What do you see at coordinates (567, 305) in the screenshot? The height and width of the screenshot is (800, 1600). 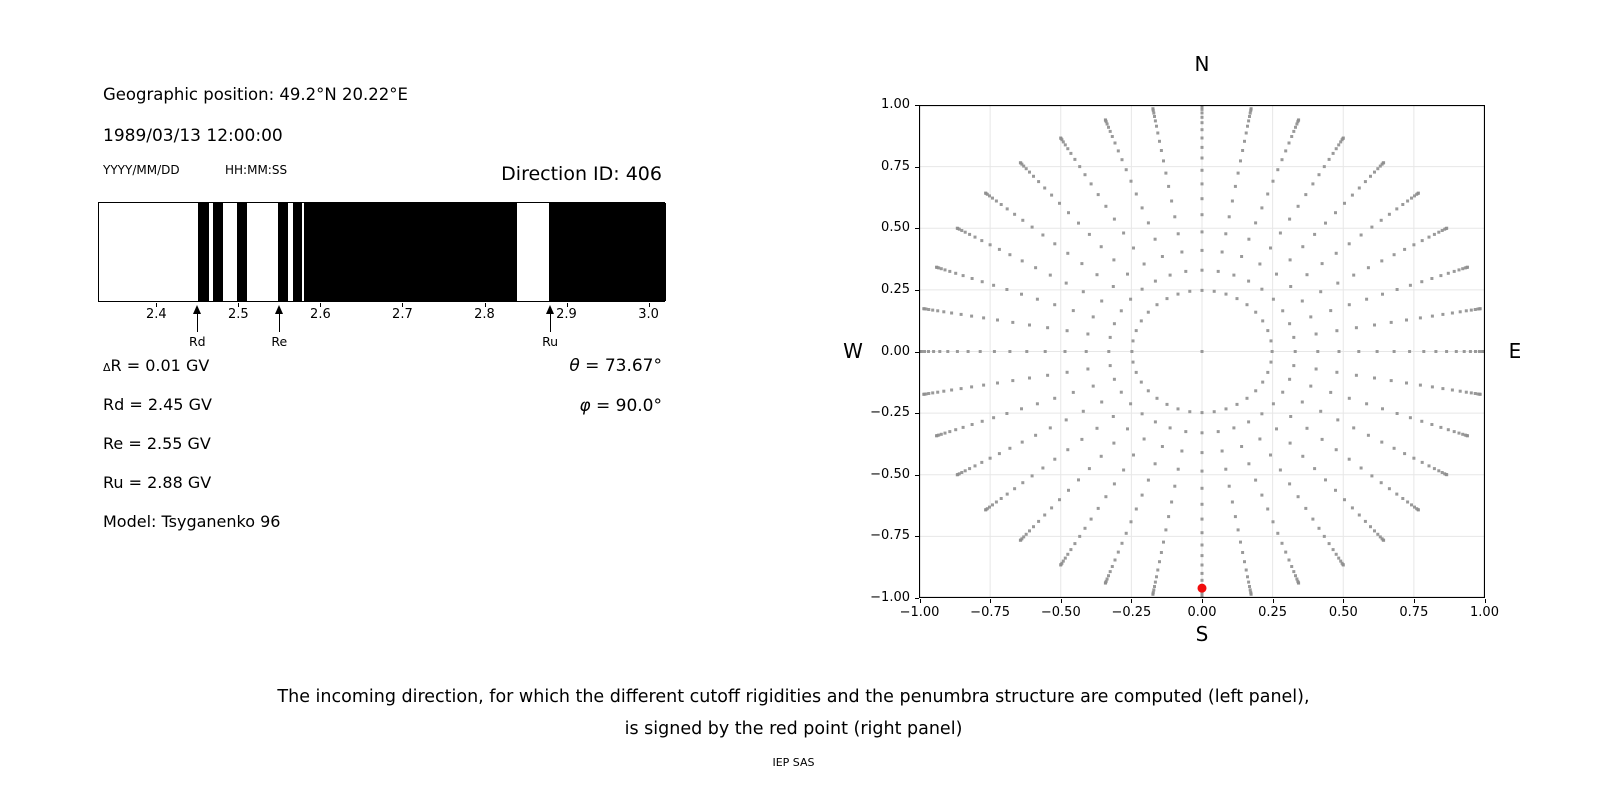 I see `penumbra-tick` at bounding box center [567, 305].